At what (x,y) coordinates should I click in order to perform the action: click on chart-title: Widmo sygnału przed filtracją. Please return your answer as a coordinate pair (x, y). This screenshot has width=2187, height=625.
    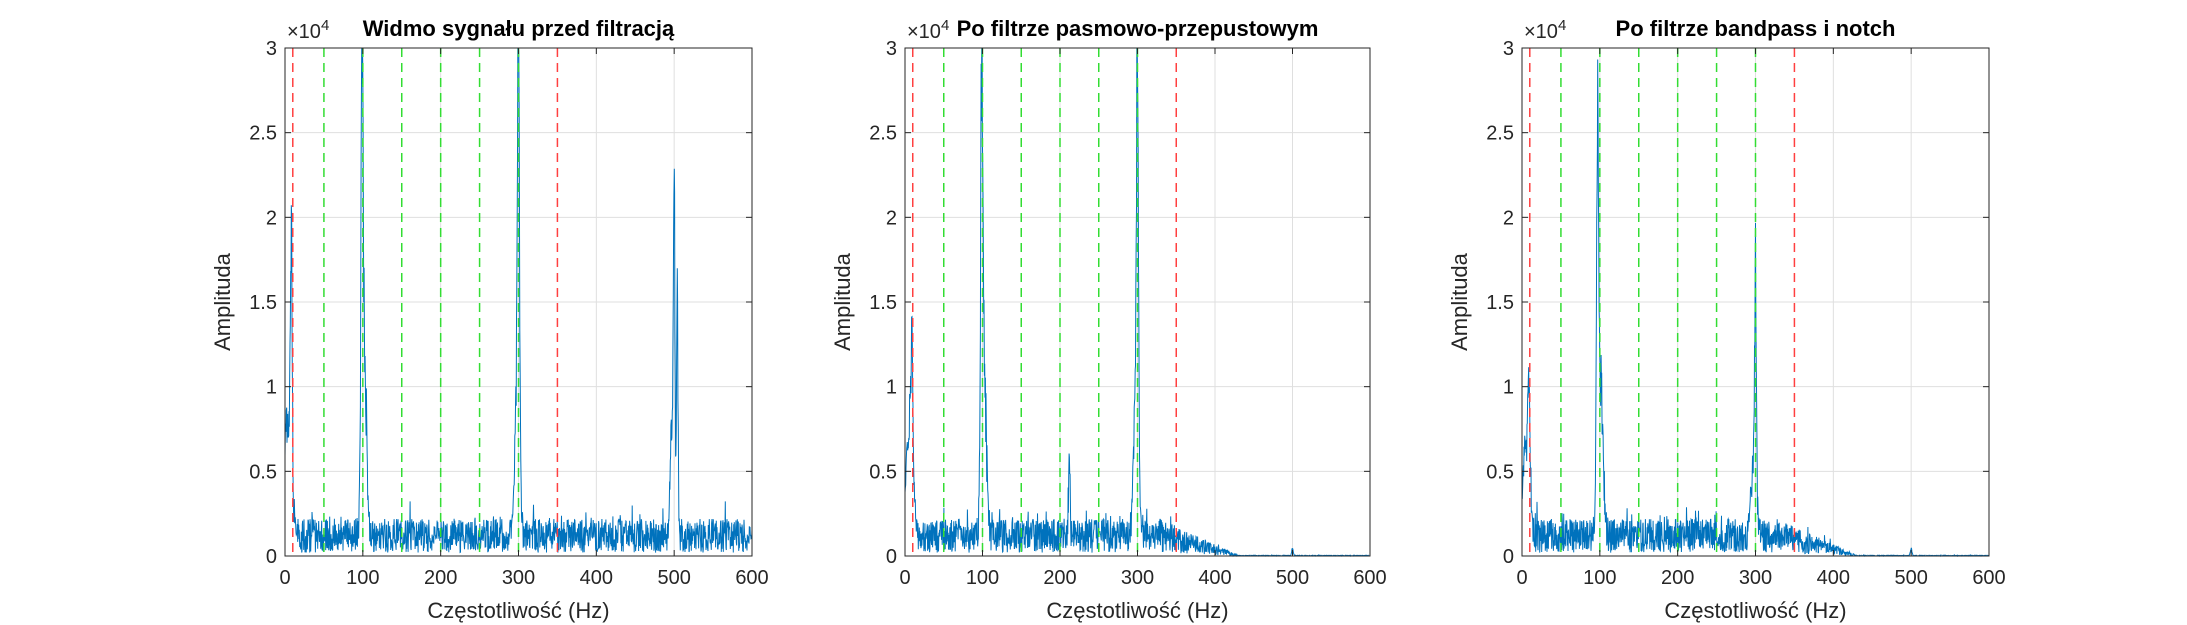
    Looking at the image, I should click on (519, 28).